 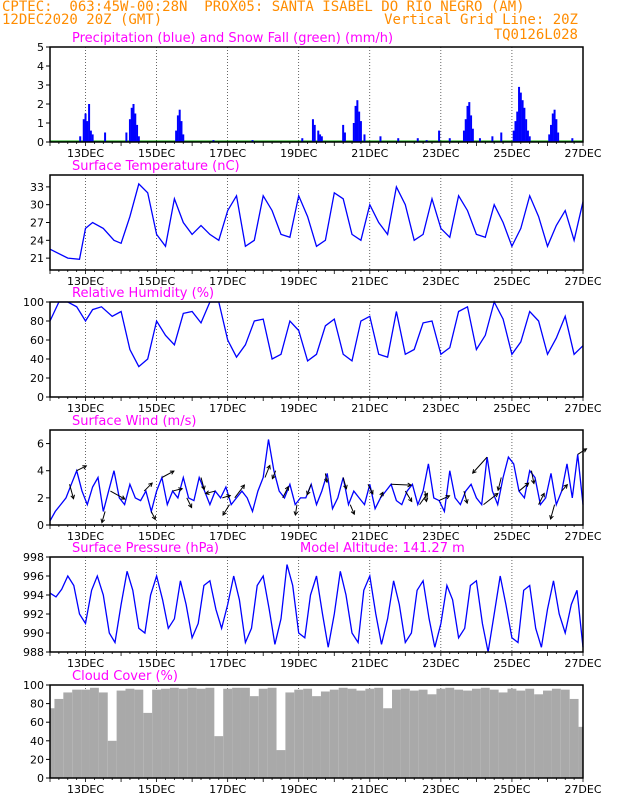 I want to click on header-model-id: TQ0126L028, so click(x=535, y=35).